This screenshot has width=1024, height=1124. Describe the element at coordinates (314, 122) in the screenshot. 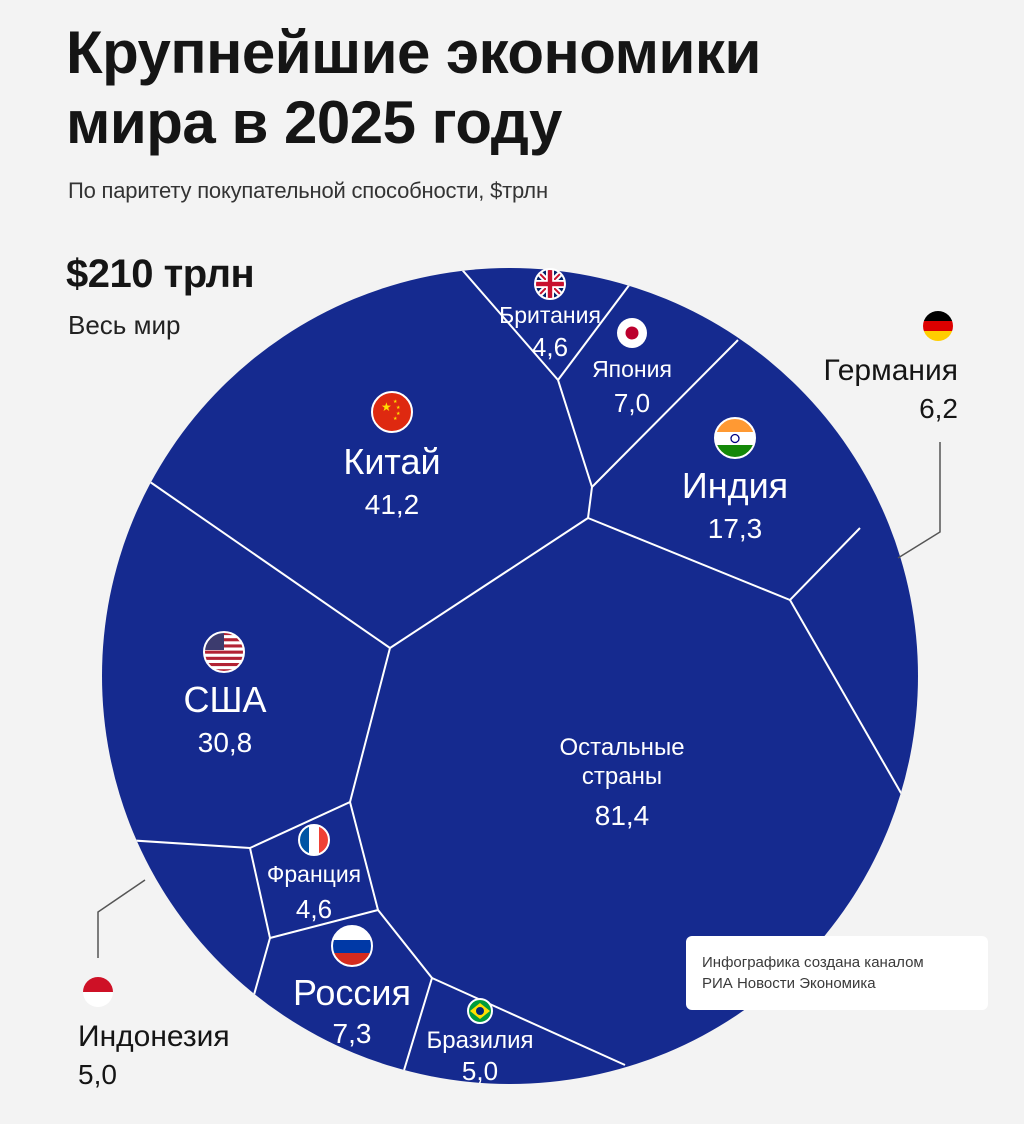

I see `title-line-2: мира в 2025 году` at that location.